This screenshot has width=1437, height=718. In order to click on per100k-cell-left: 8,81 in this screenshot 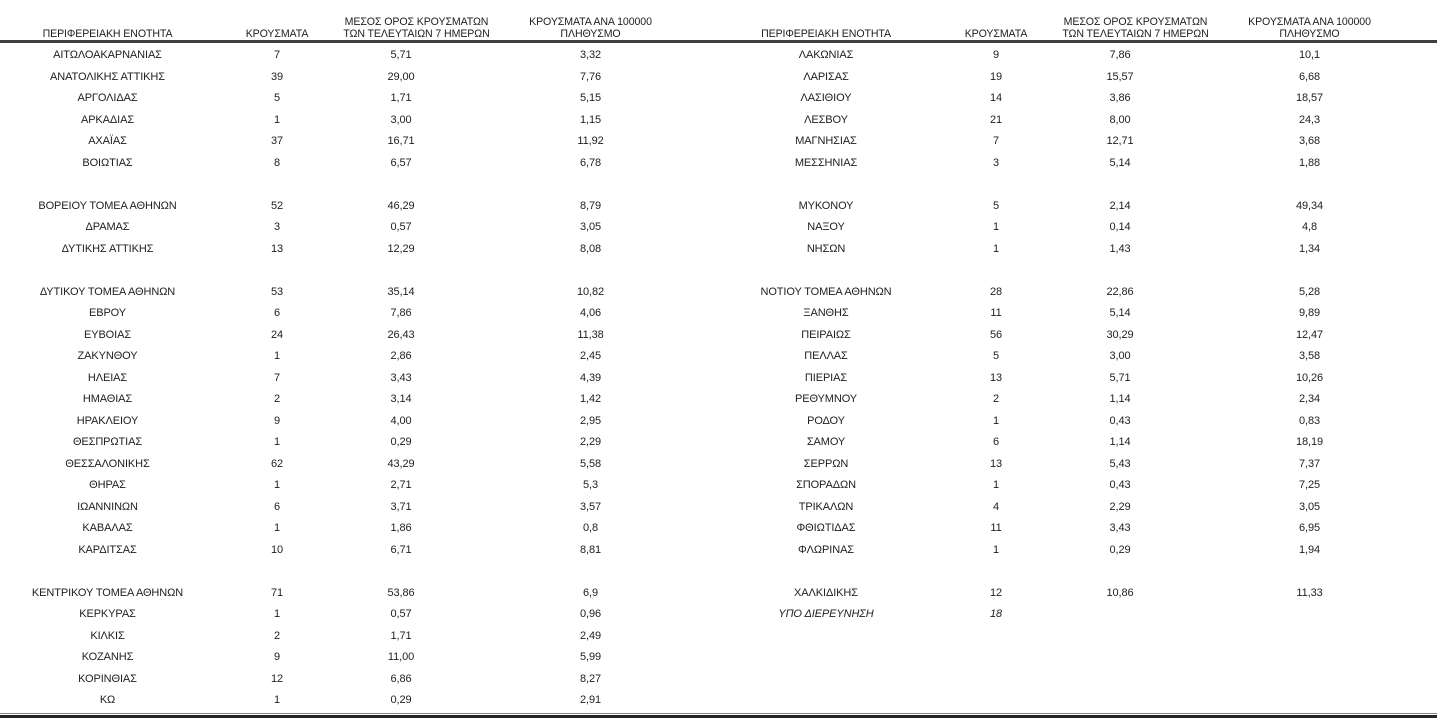, I will do `click(590, 549)`.